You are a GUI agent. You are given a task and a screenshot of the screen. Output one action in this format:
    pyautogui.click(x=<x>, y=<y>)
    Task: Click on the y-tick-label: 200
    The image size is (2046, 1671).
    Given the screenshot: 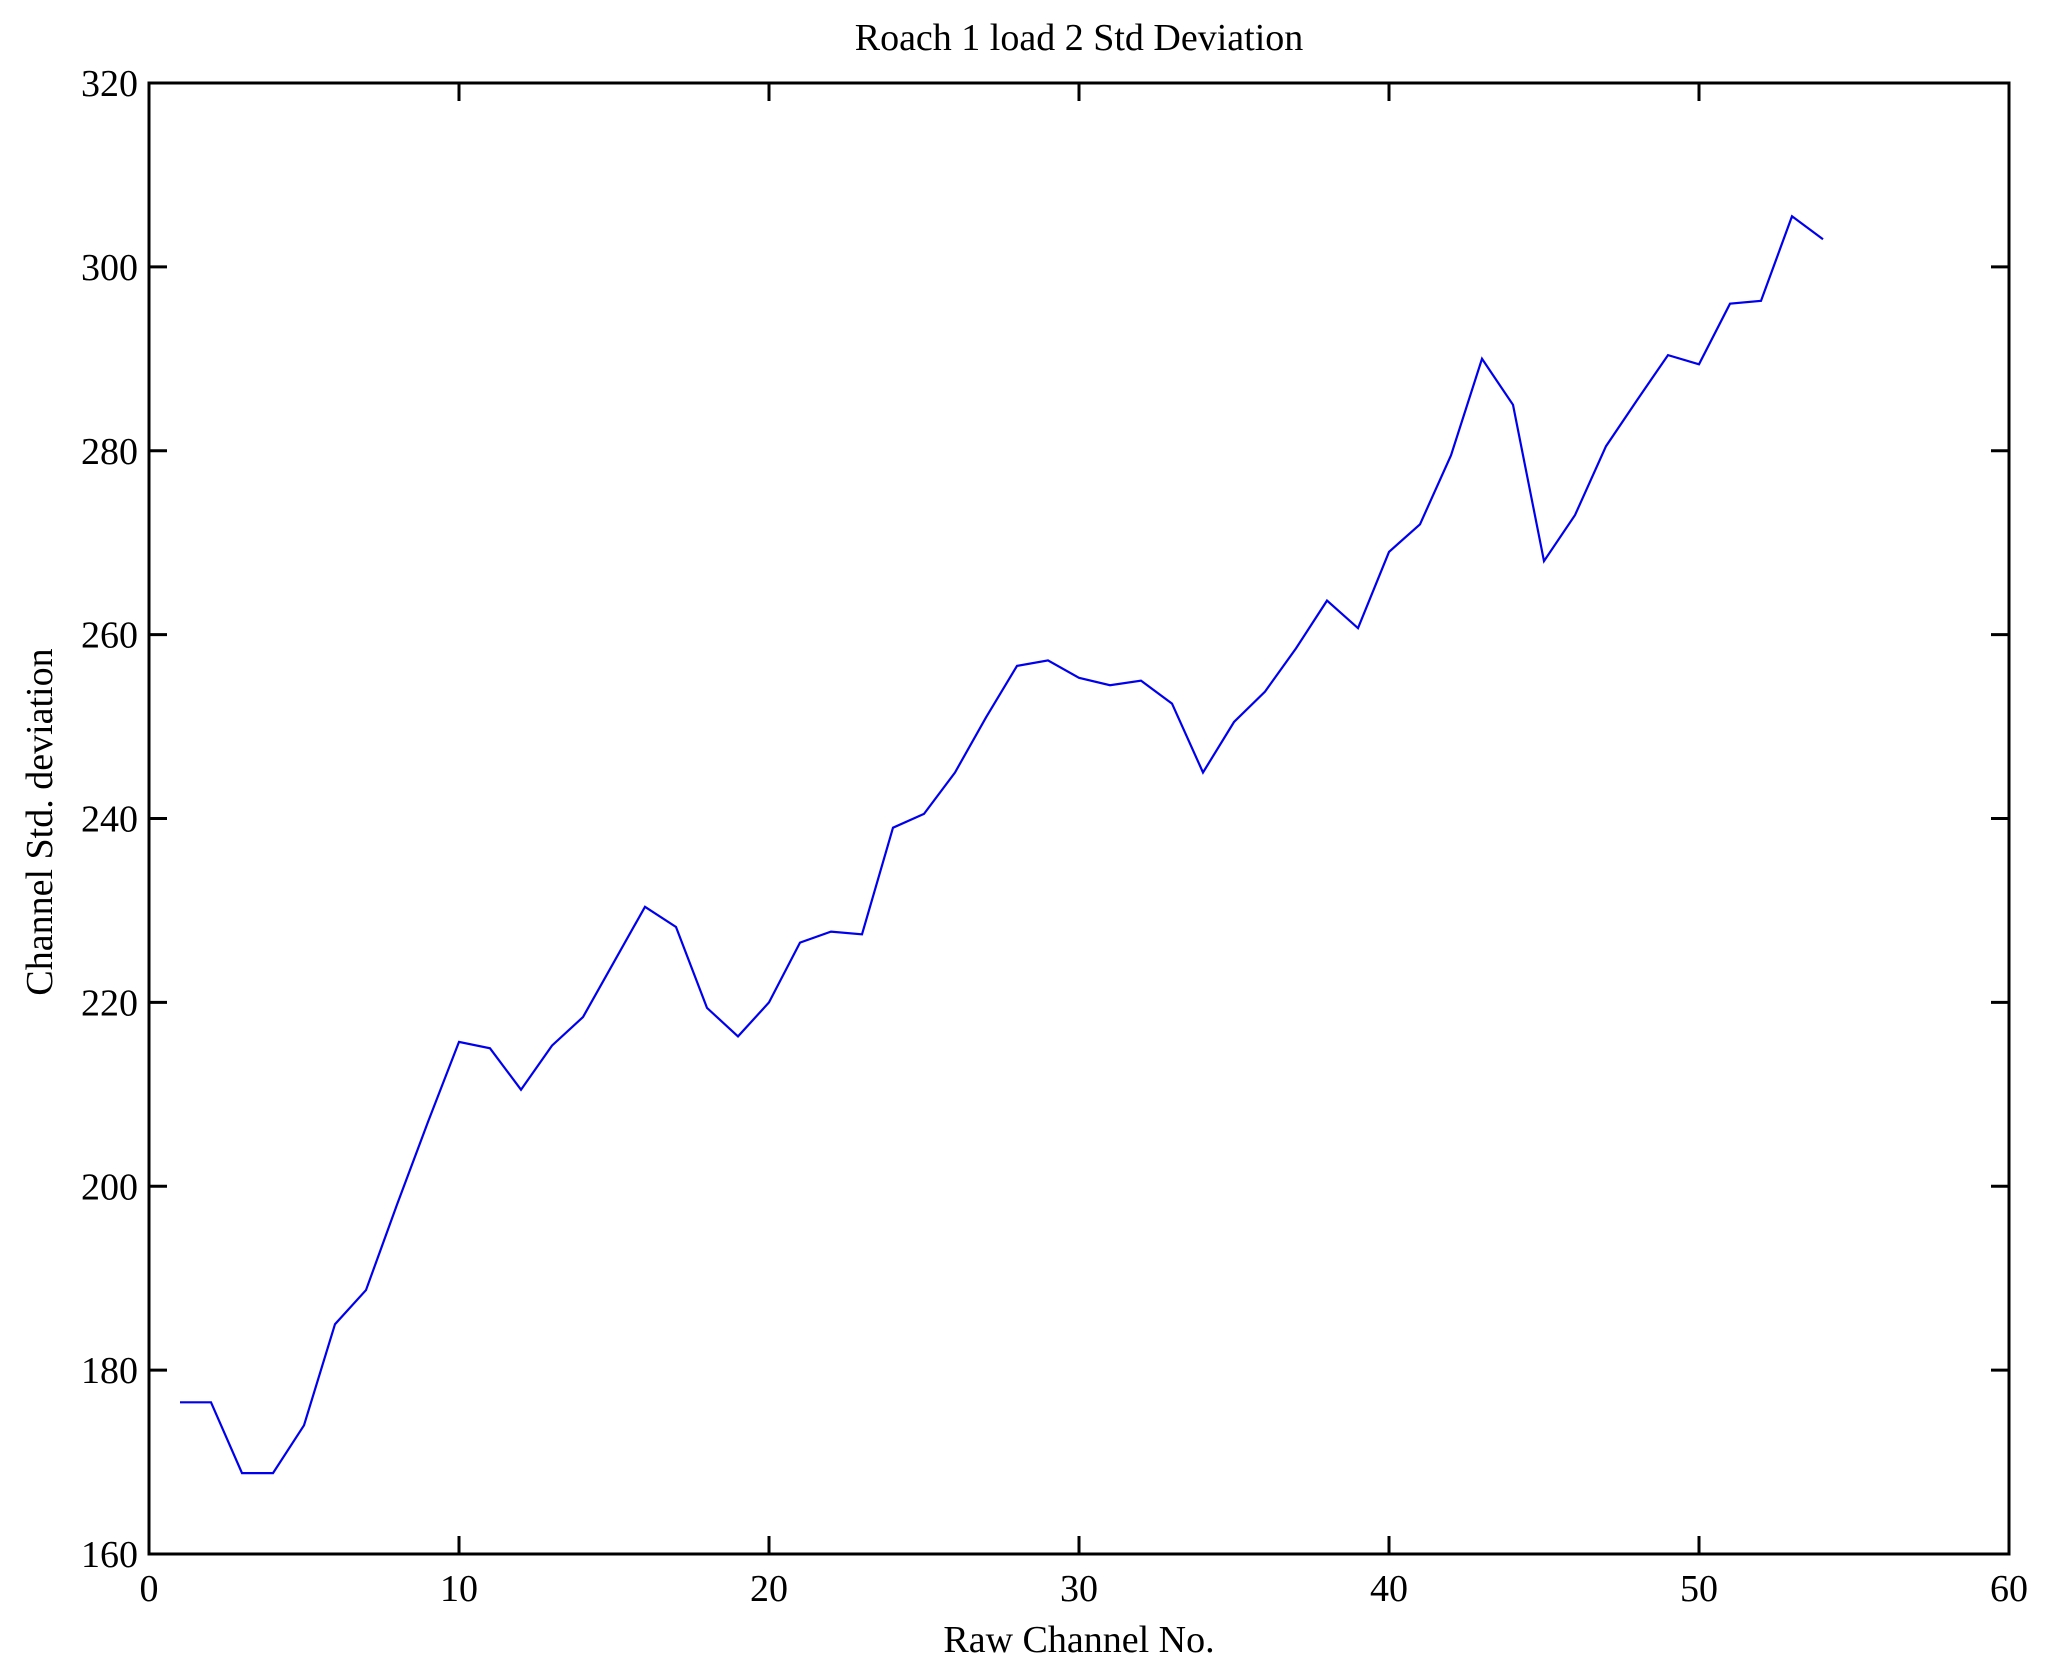 What is the action you would take?
    pyautogui.click(x=109, y=1187)
    